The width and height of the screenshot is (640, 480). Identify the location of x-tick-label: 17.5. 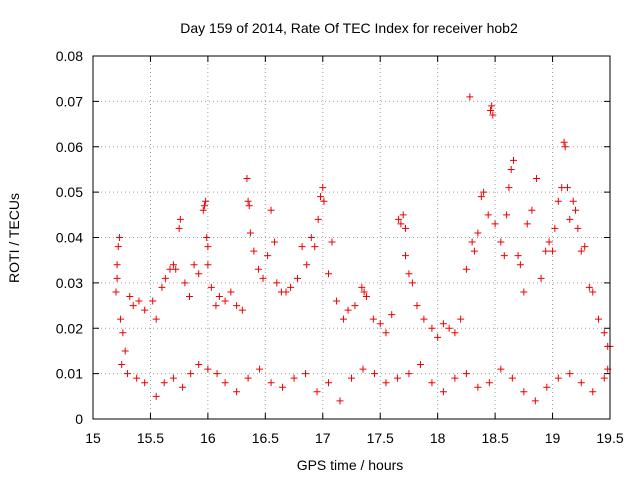
(380, 438).